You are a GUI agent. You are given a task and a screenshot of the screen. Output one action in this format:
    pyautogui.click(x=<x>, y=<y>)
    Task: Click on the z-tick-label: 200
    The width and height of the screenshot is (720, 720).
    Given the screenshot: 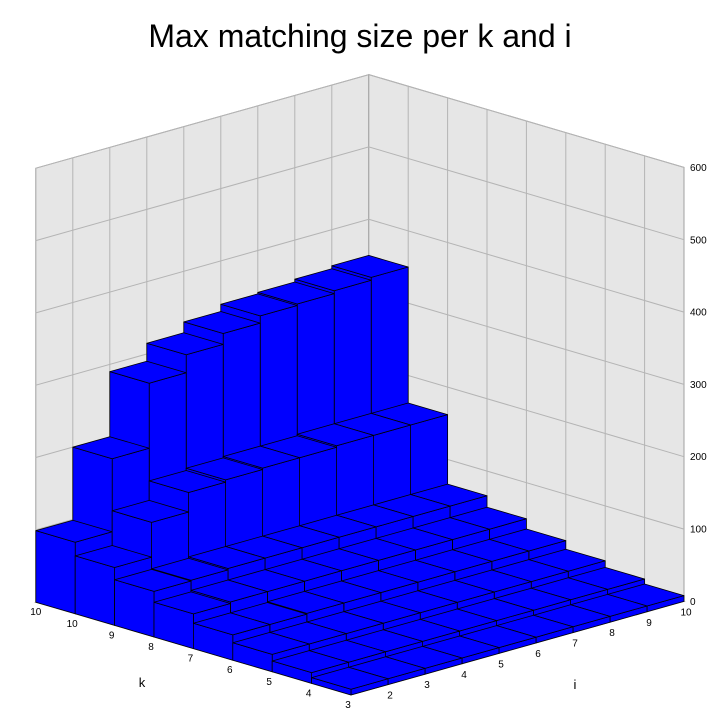 What is the action you would take?
    pyautogui.click(x=698, y=457)
    